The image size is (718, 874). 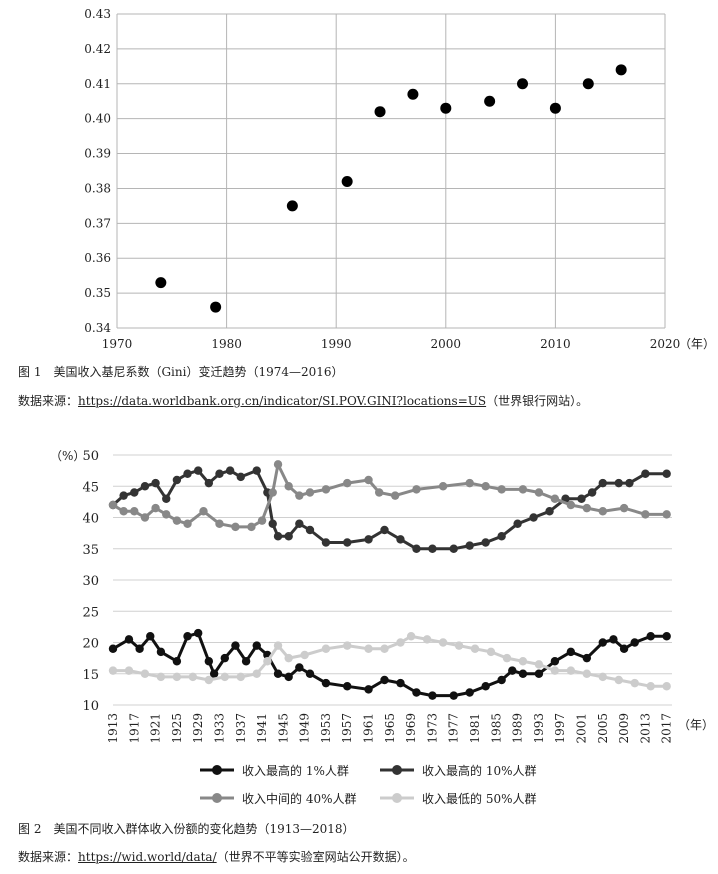 I want to click on figure-2-source-note: （世界不平等实验室网站公开数据）。, so click(x=315, y=857).